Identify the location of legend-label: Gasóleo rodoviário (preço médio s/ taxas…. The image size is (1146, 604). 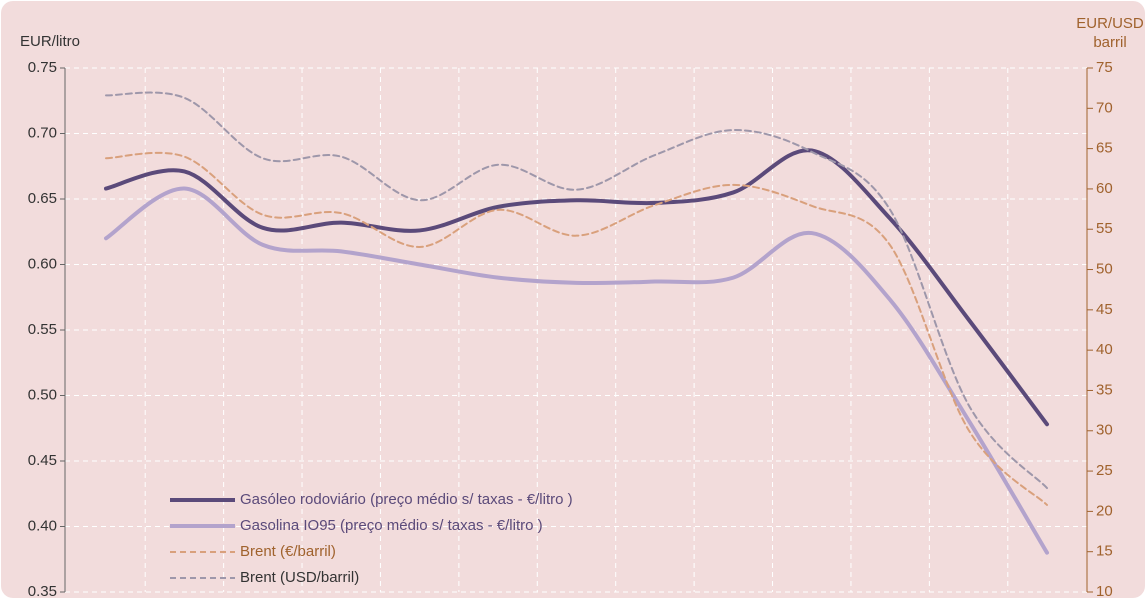
(406, 499).